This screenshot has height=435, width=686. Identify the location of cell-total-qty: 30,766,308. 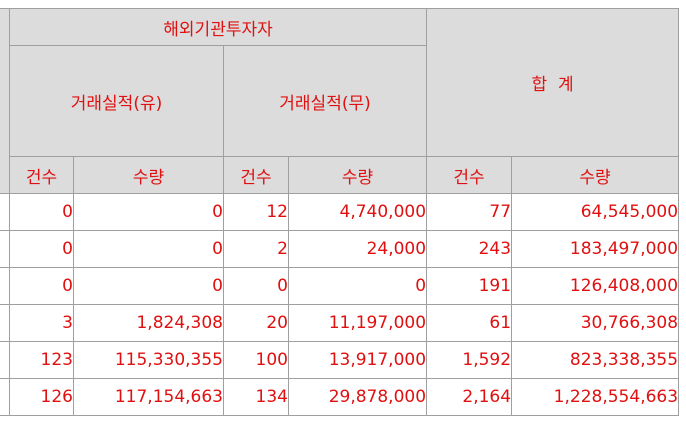
(595, 323).